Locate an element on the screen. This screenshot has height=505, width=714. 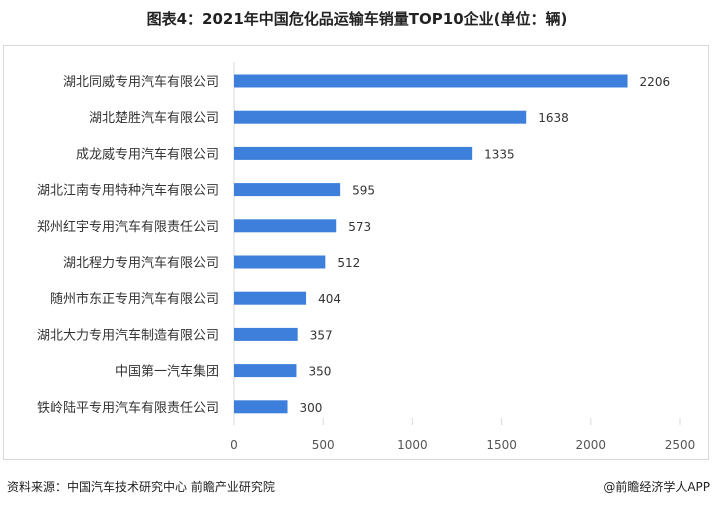
category-label: 中国第一汽车集团 is located at coordinates (167, 372).